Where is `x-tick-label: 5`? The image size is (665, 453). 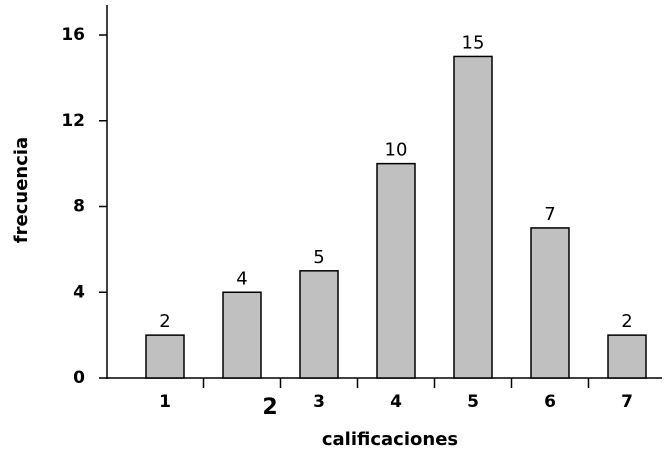
x-tick-label: 5 is located at coordinates (473, 402).